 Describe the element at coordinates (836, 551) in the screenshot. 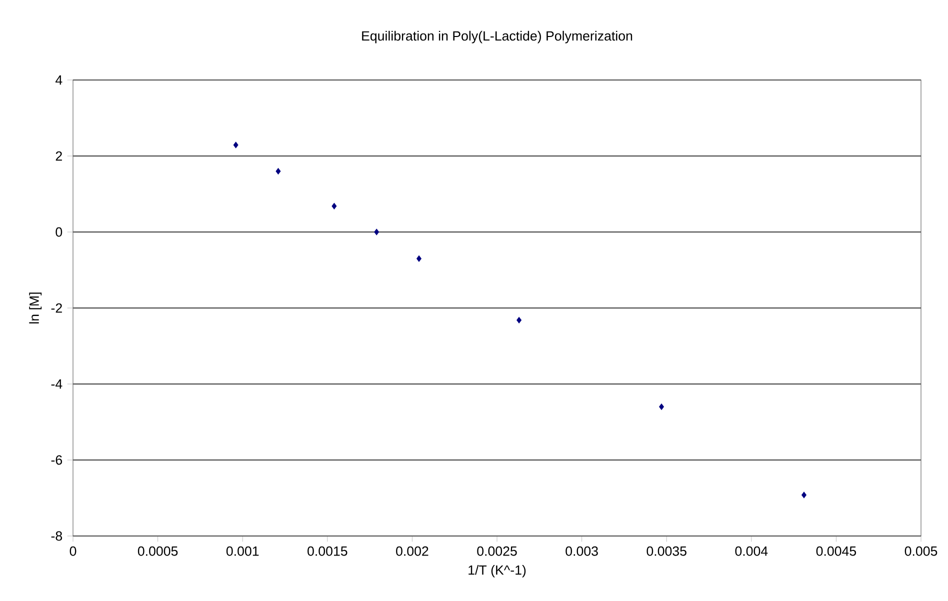

I see `x-tick-label: 0.0045` at that location.